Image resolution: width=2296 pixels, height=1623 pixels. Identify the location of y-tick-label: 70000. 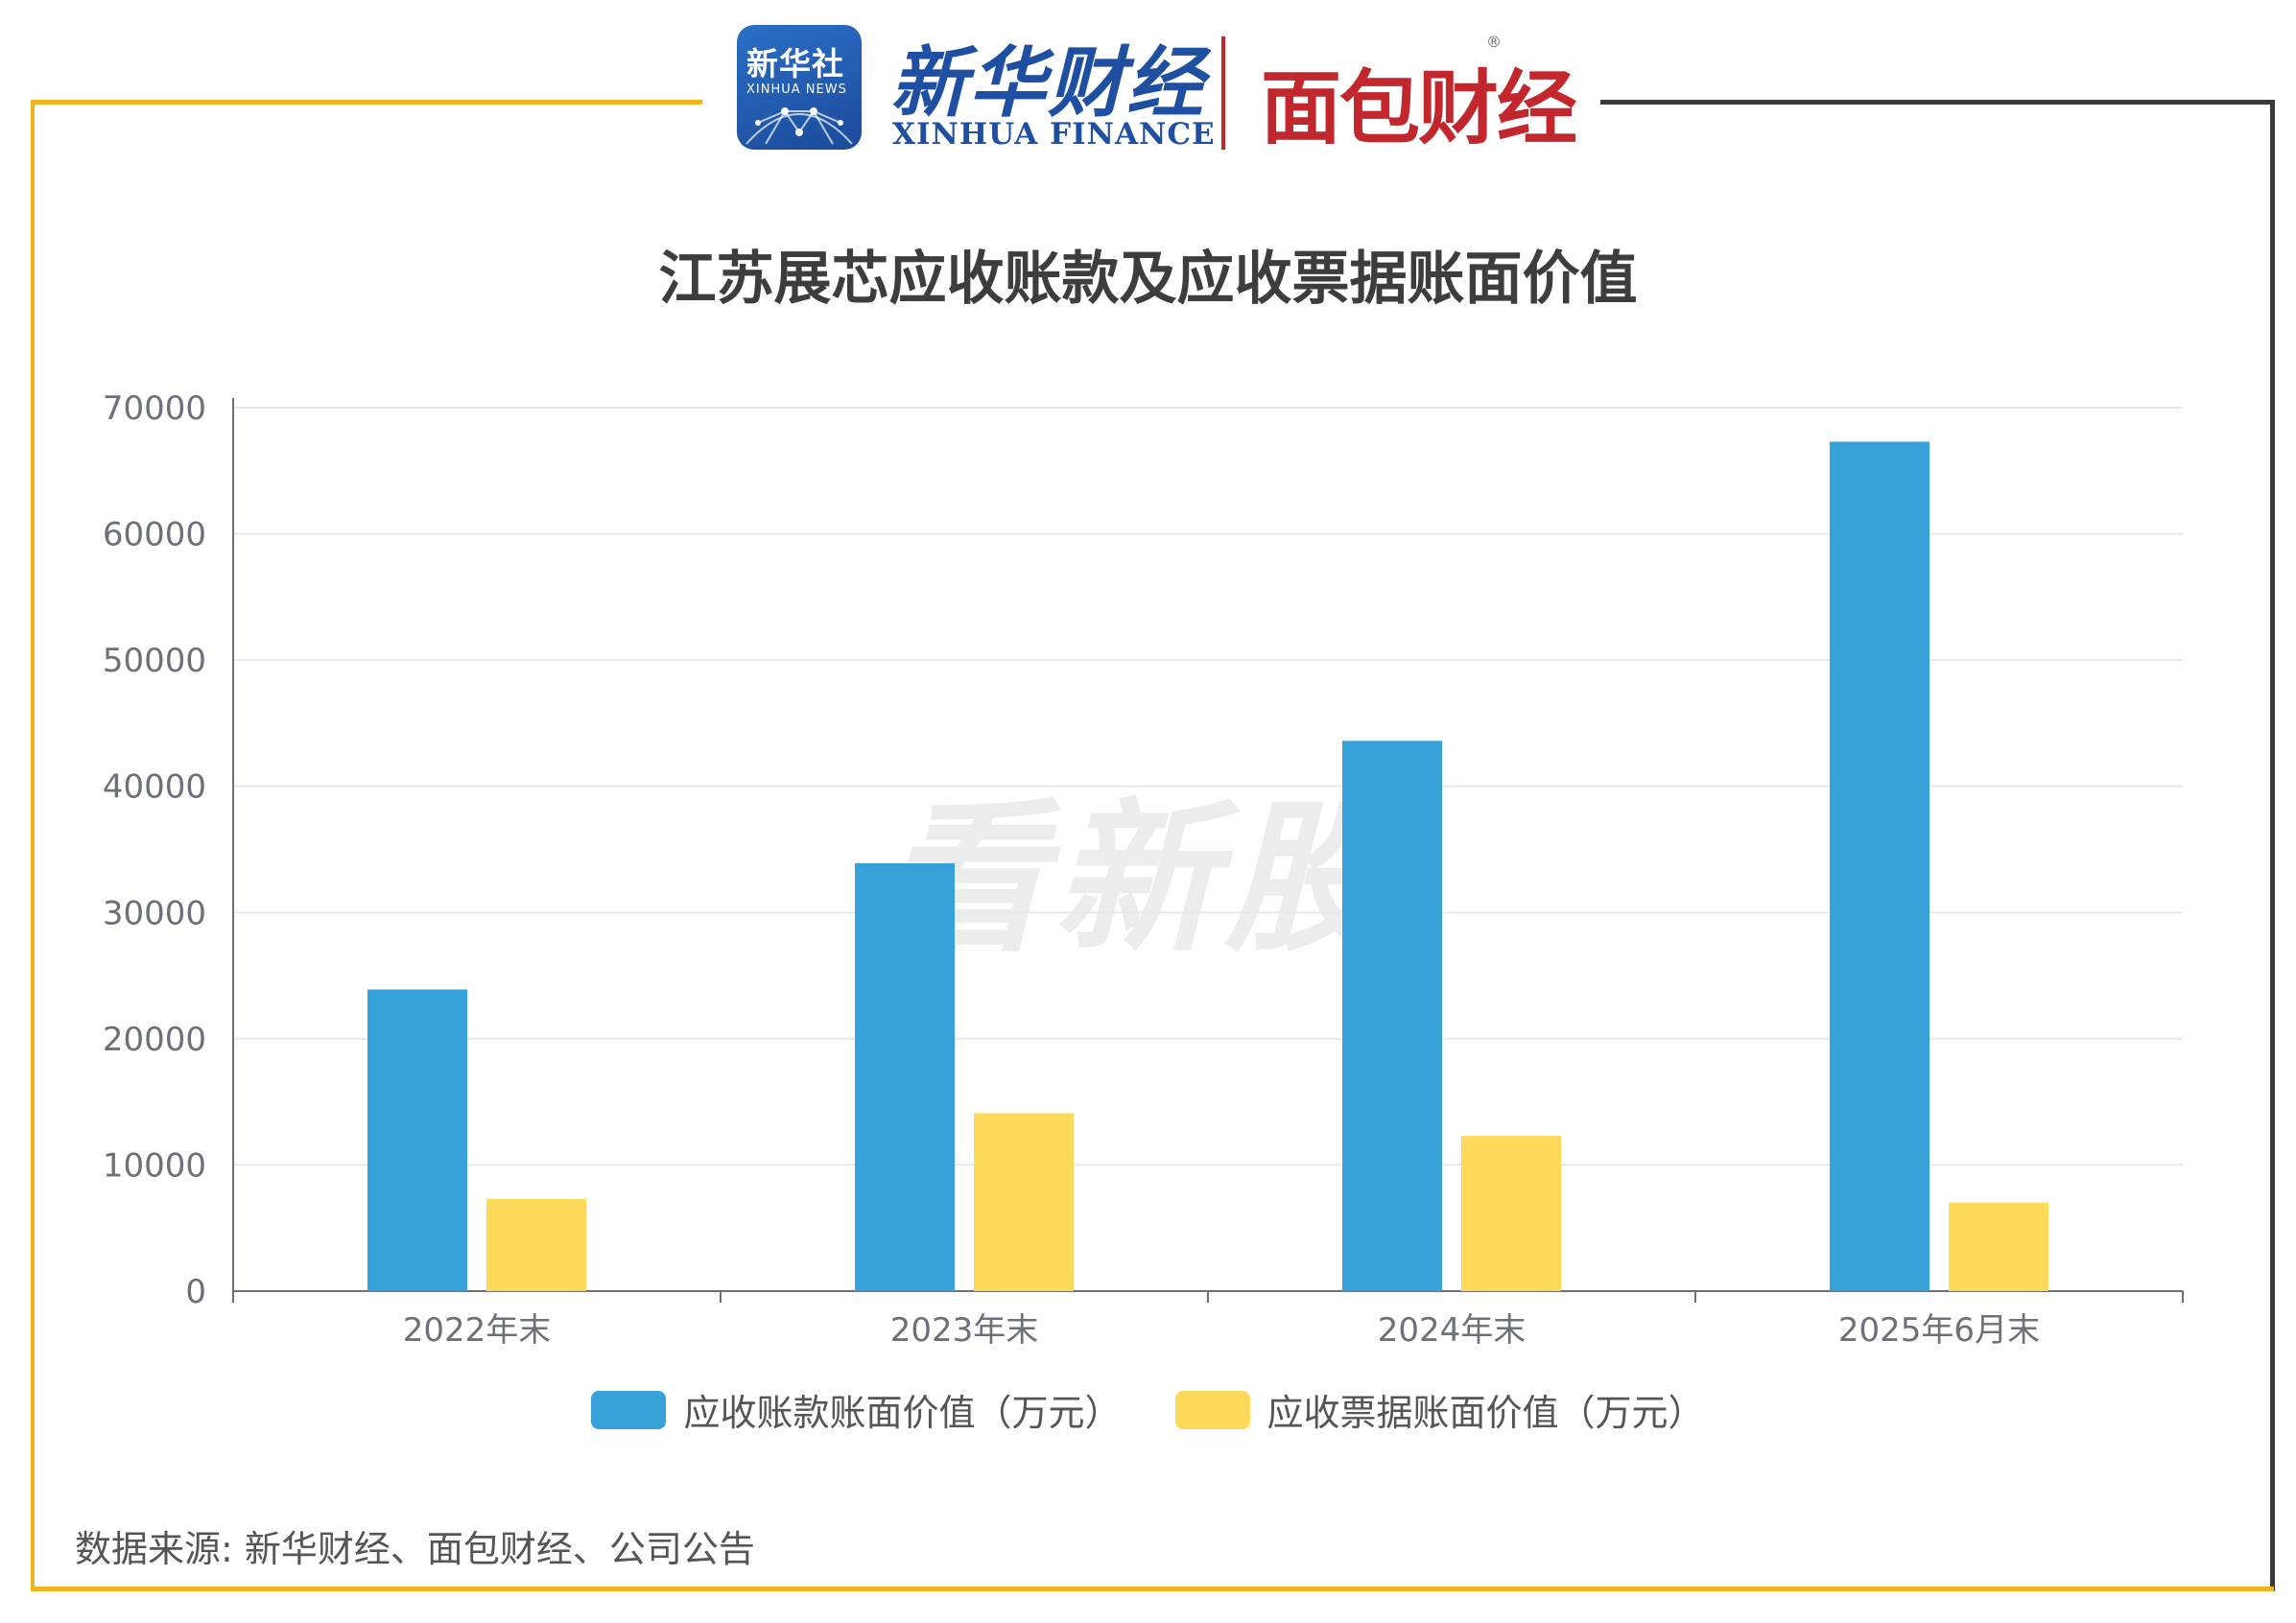
(154, 409).